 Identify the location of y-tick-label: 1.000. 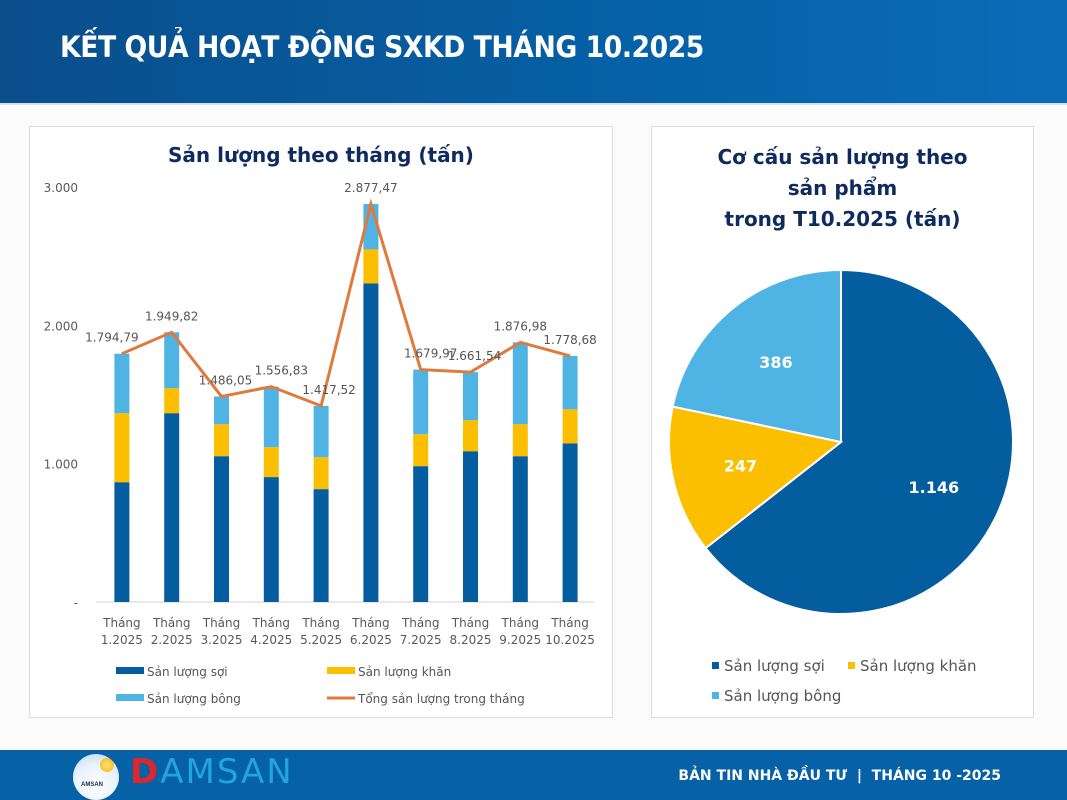
(61, 465).